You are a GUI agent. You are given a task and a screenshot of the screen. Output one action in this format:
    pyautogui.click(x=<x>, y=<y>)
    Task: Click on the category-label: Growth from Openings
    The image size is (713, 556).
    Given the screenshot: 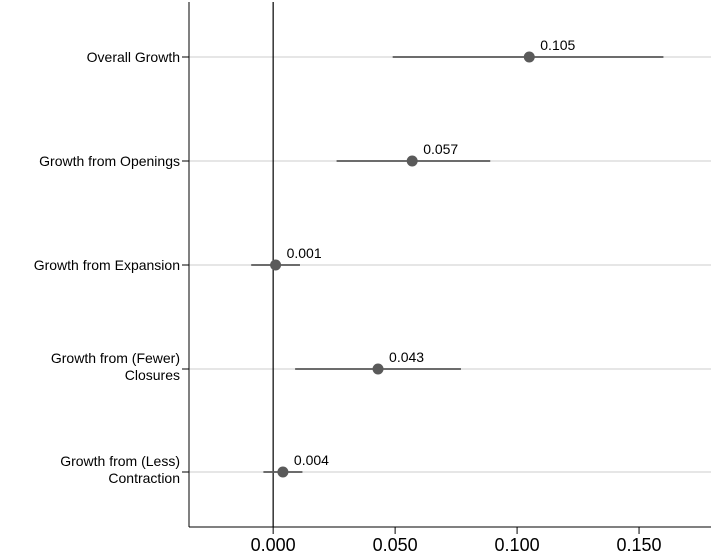 What is the action you would take?
    pyautogui.click(x=109, y=161)
    